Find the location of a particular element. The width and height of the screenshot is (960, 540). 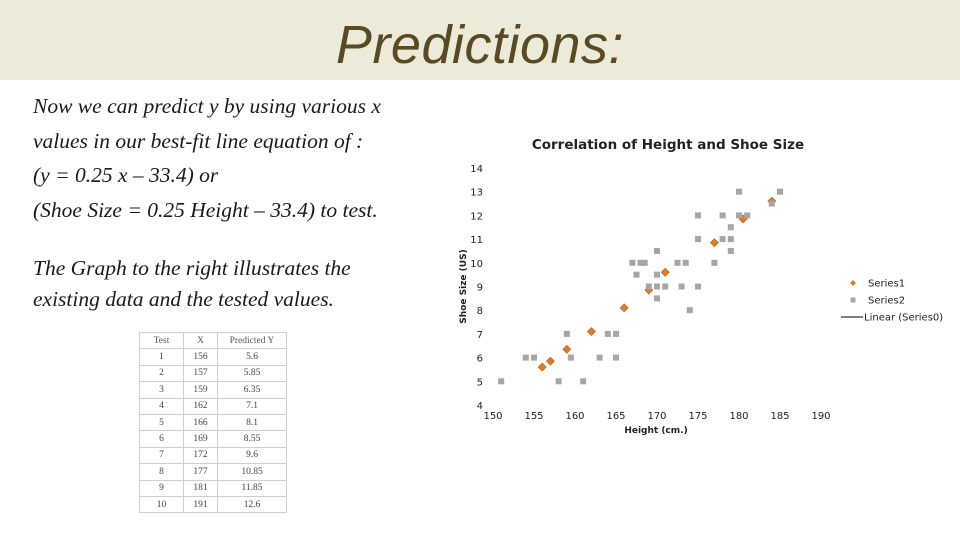

cell-x: 157 is located at coordinates (200, 373).